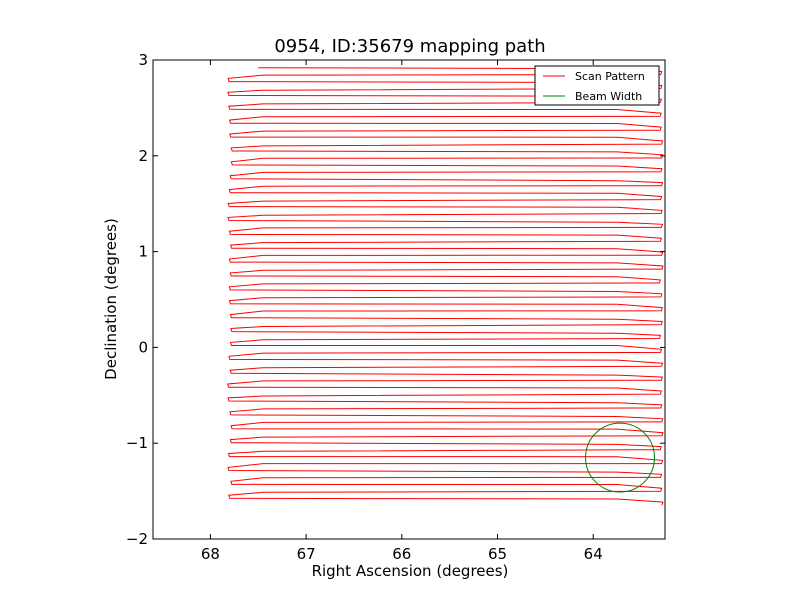 The width and height of the screenshot is (800, 600). What do you see at coordinates (143, 156) in the screenshot?
I see `y-tick-label: 2` at bounding box center [143, 156].